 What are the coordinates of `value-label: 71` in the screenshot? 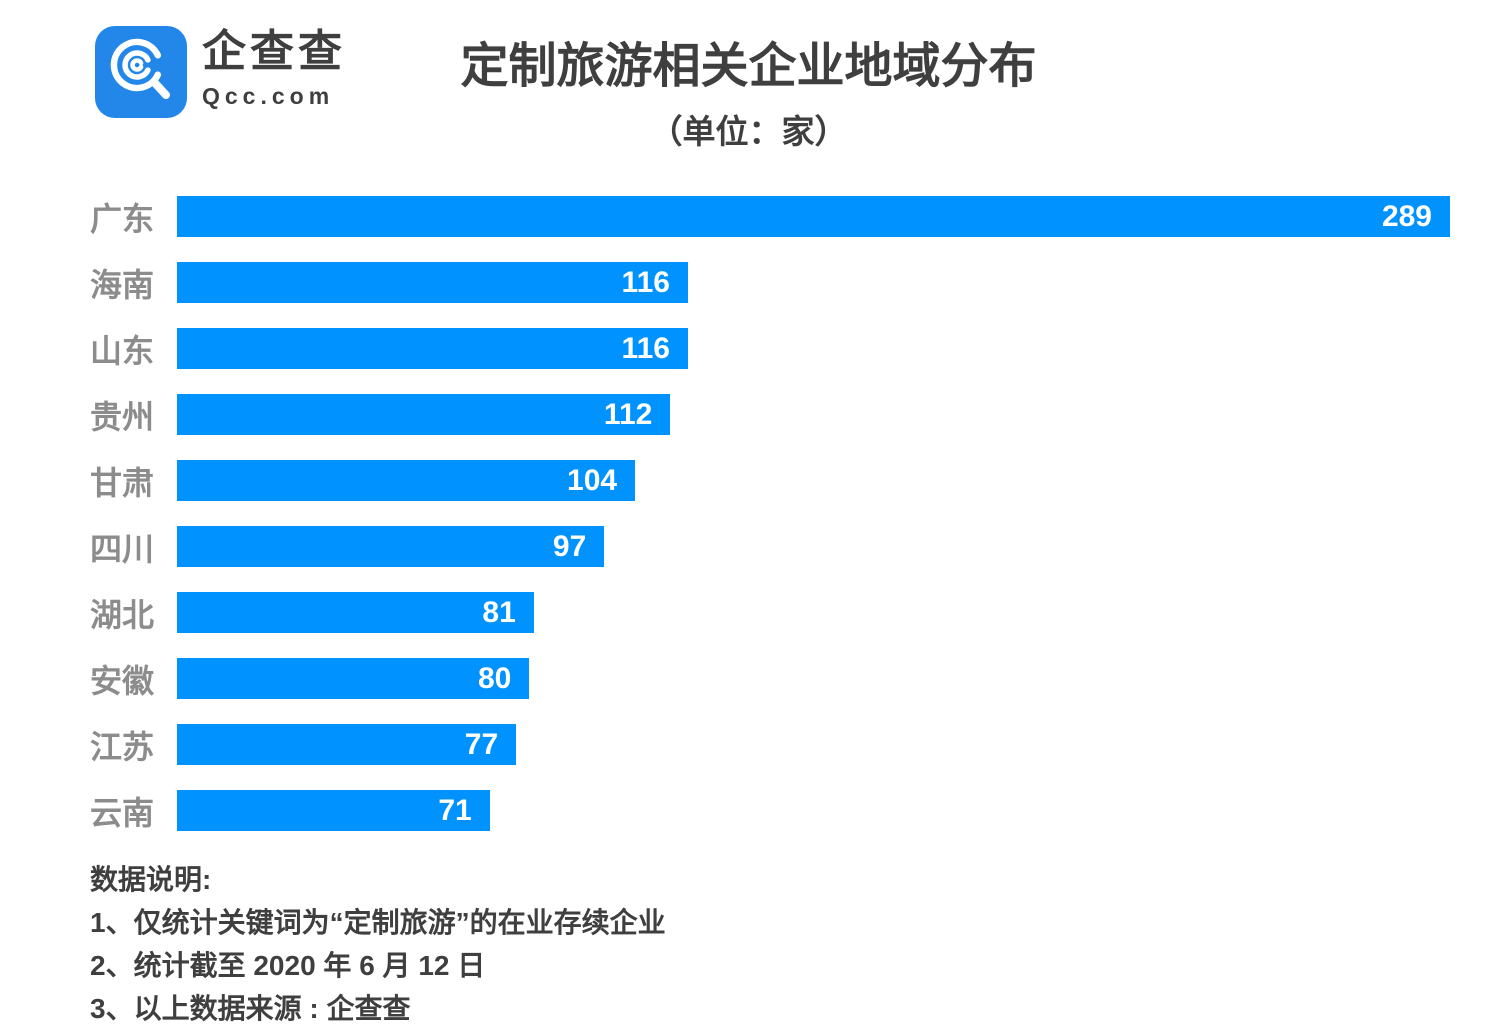 It's located at (455, 810).